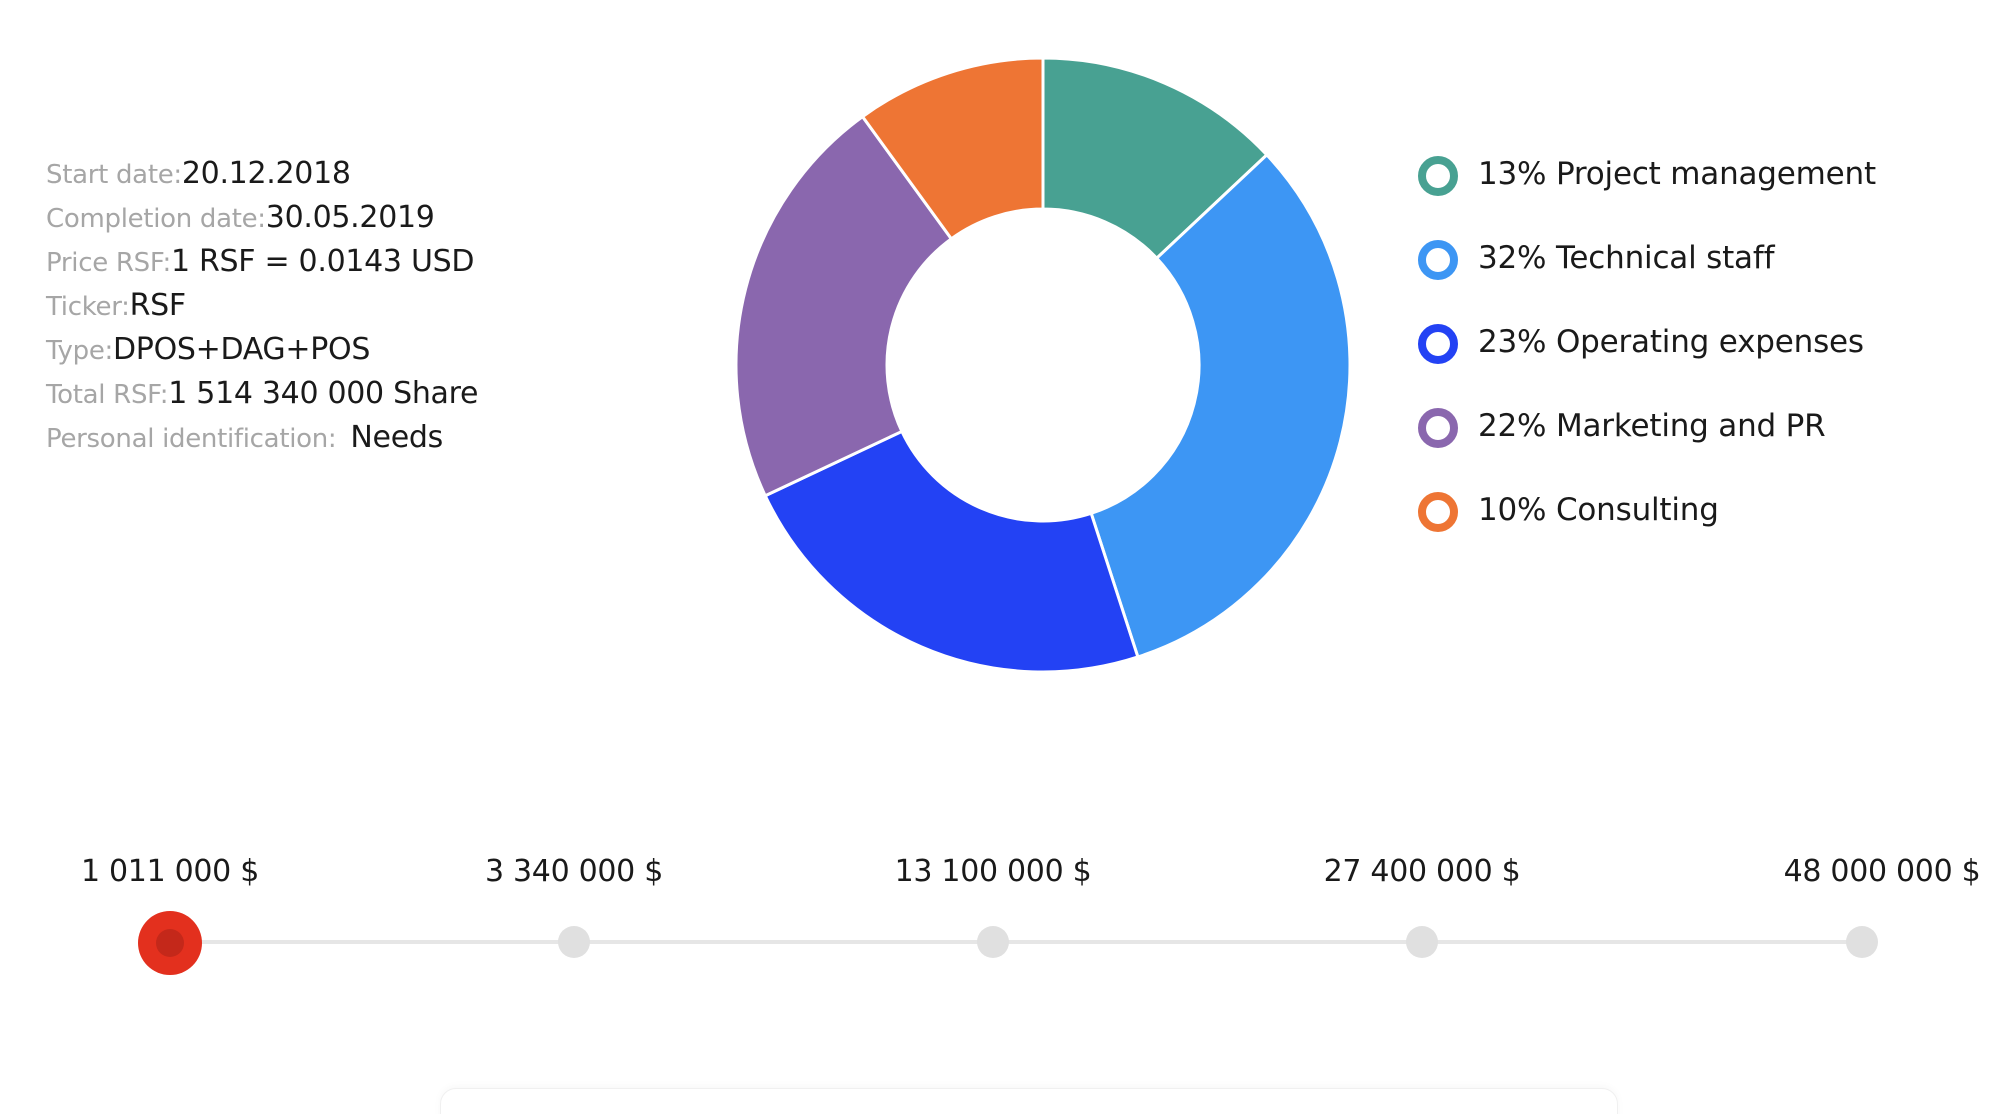  Describe the element at coordinates (1015, 942) in the screenshot. I see `milestone-track` at that location.